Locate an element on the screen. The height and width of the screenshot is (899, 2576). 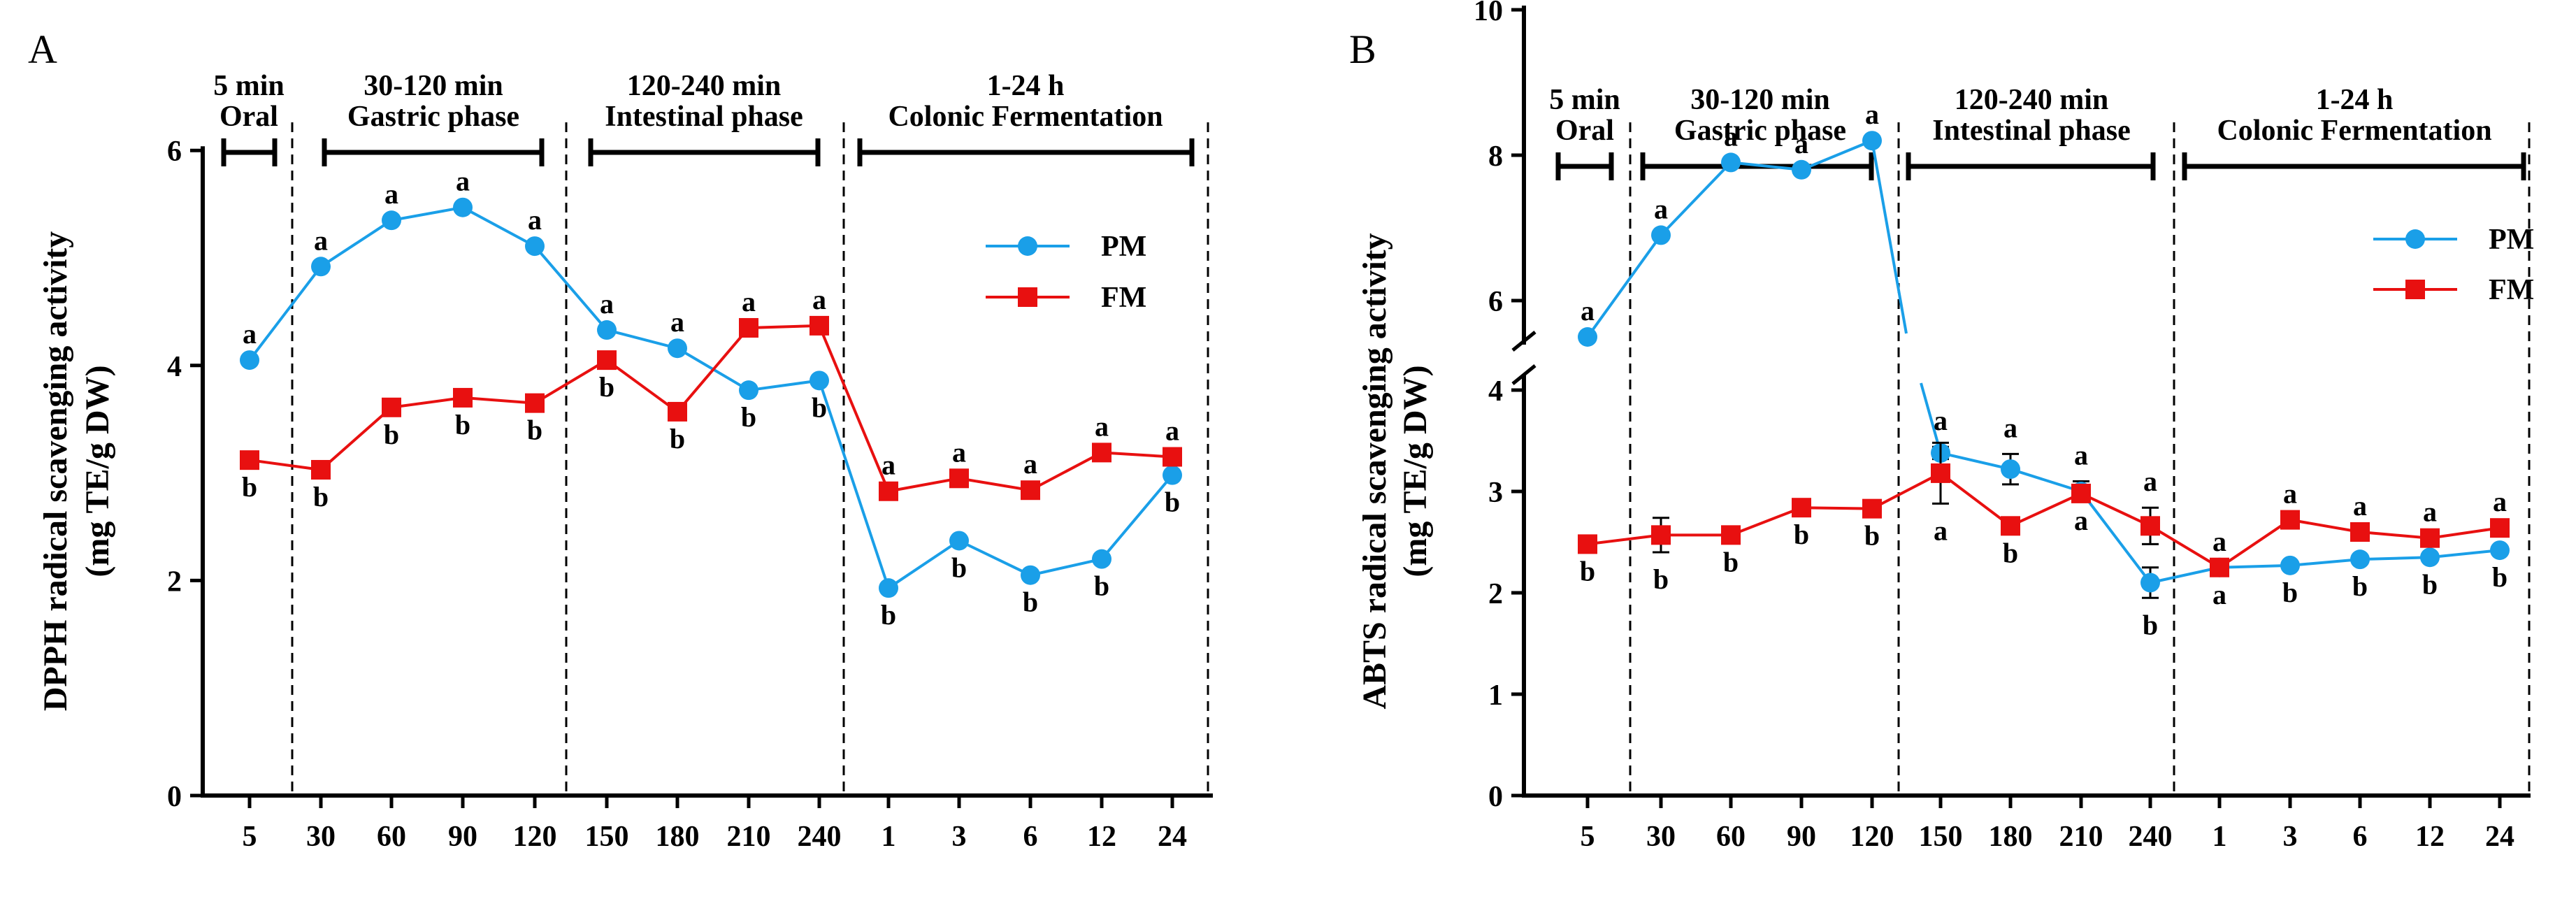
legend-label: PM is located at coordinates (2511, 240).